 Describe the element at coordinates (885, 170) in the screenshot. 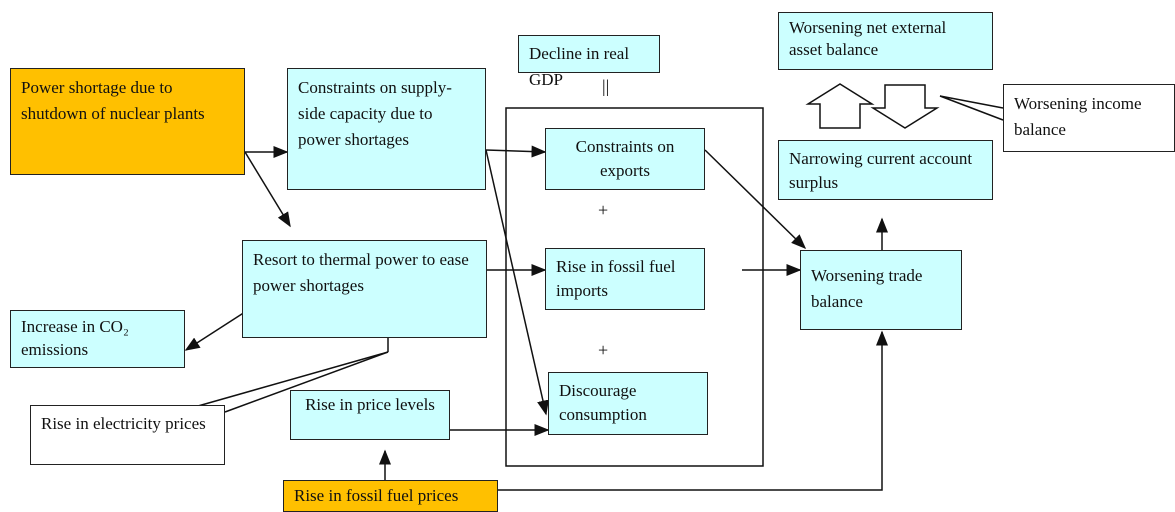

I see `node: Narrowing current account surplus` at that location.